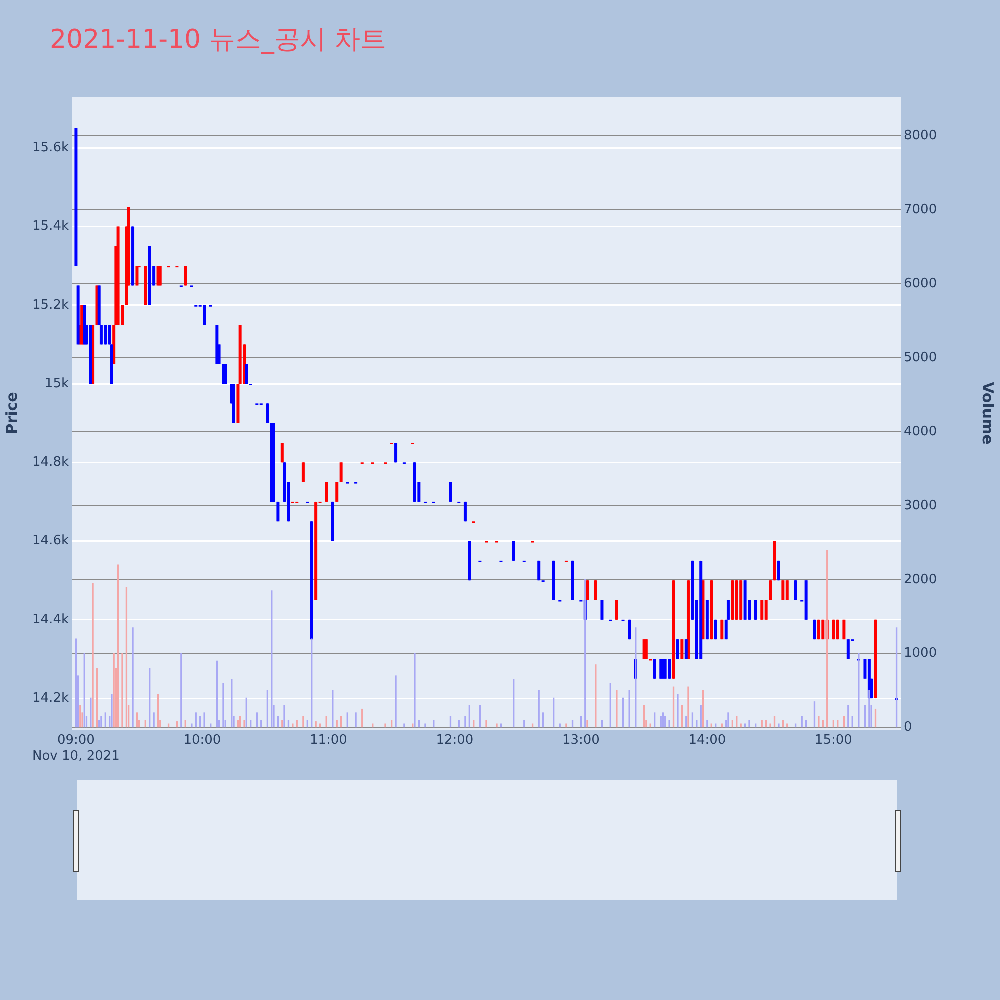  Describe the element at coordinates (11, 413) in the screenshot. I see `y-axis-title: Price` at that location.